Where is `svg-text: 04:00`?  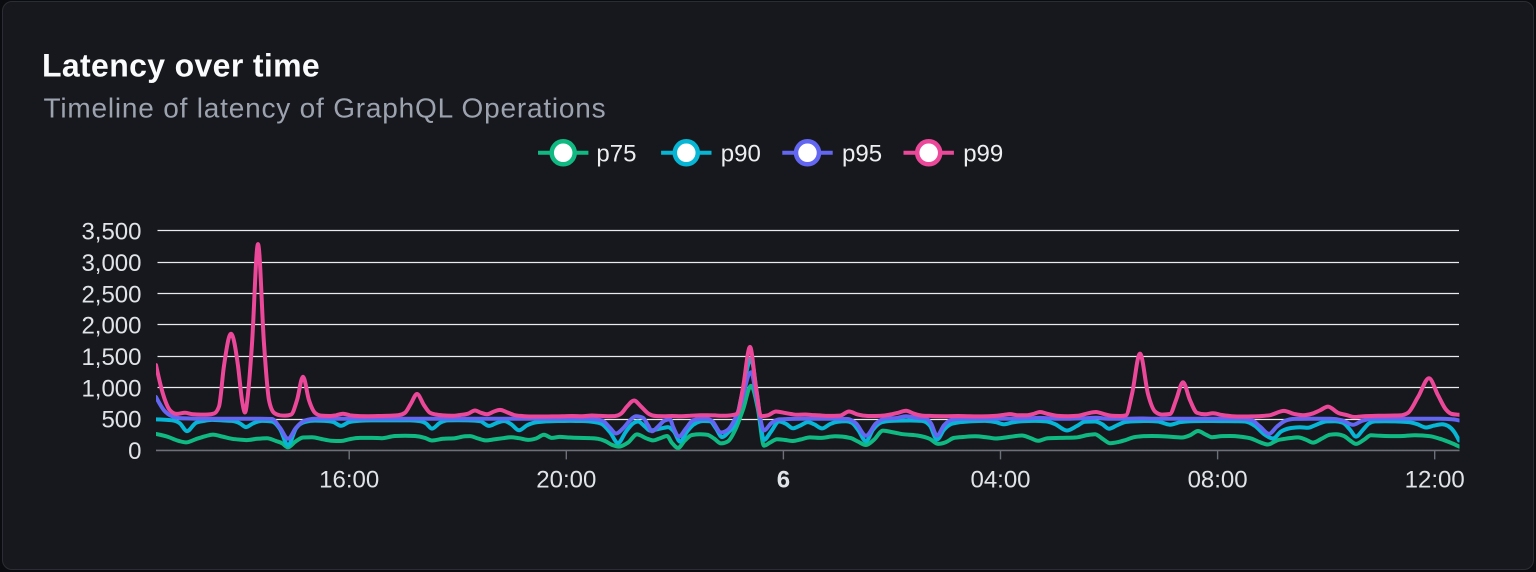
svg-text: 04:00 is located at coordinates (1000, 479).